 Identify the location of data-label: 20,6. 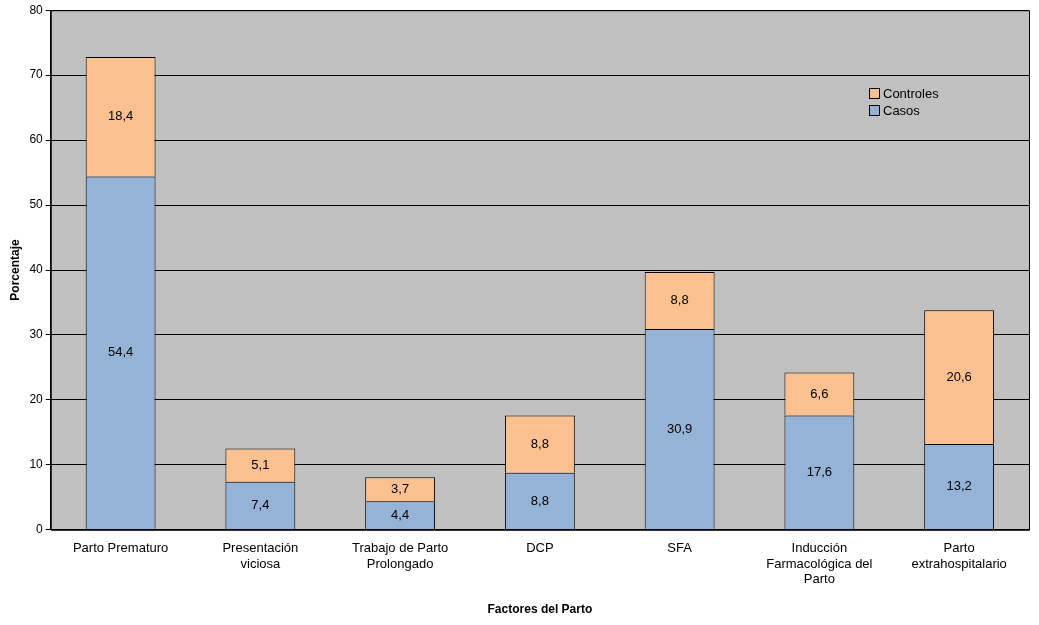
(959, 376).